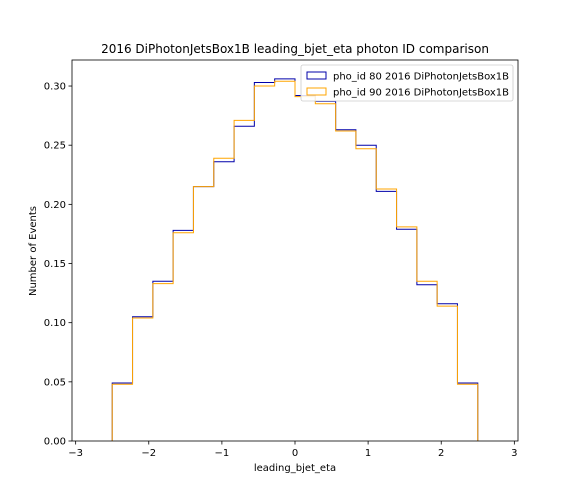 Image resolution: width=576 pixels, height=504 pixels. Describe the element at coordinates (148, 453) in the screenshot. I see `x-tick-label: −2` at that location.